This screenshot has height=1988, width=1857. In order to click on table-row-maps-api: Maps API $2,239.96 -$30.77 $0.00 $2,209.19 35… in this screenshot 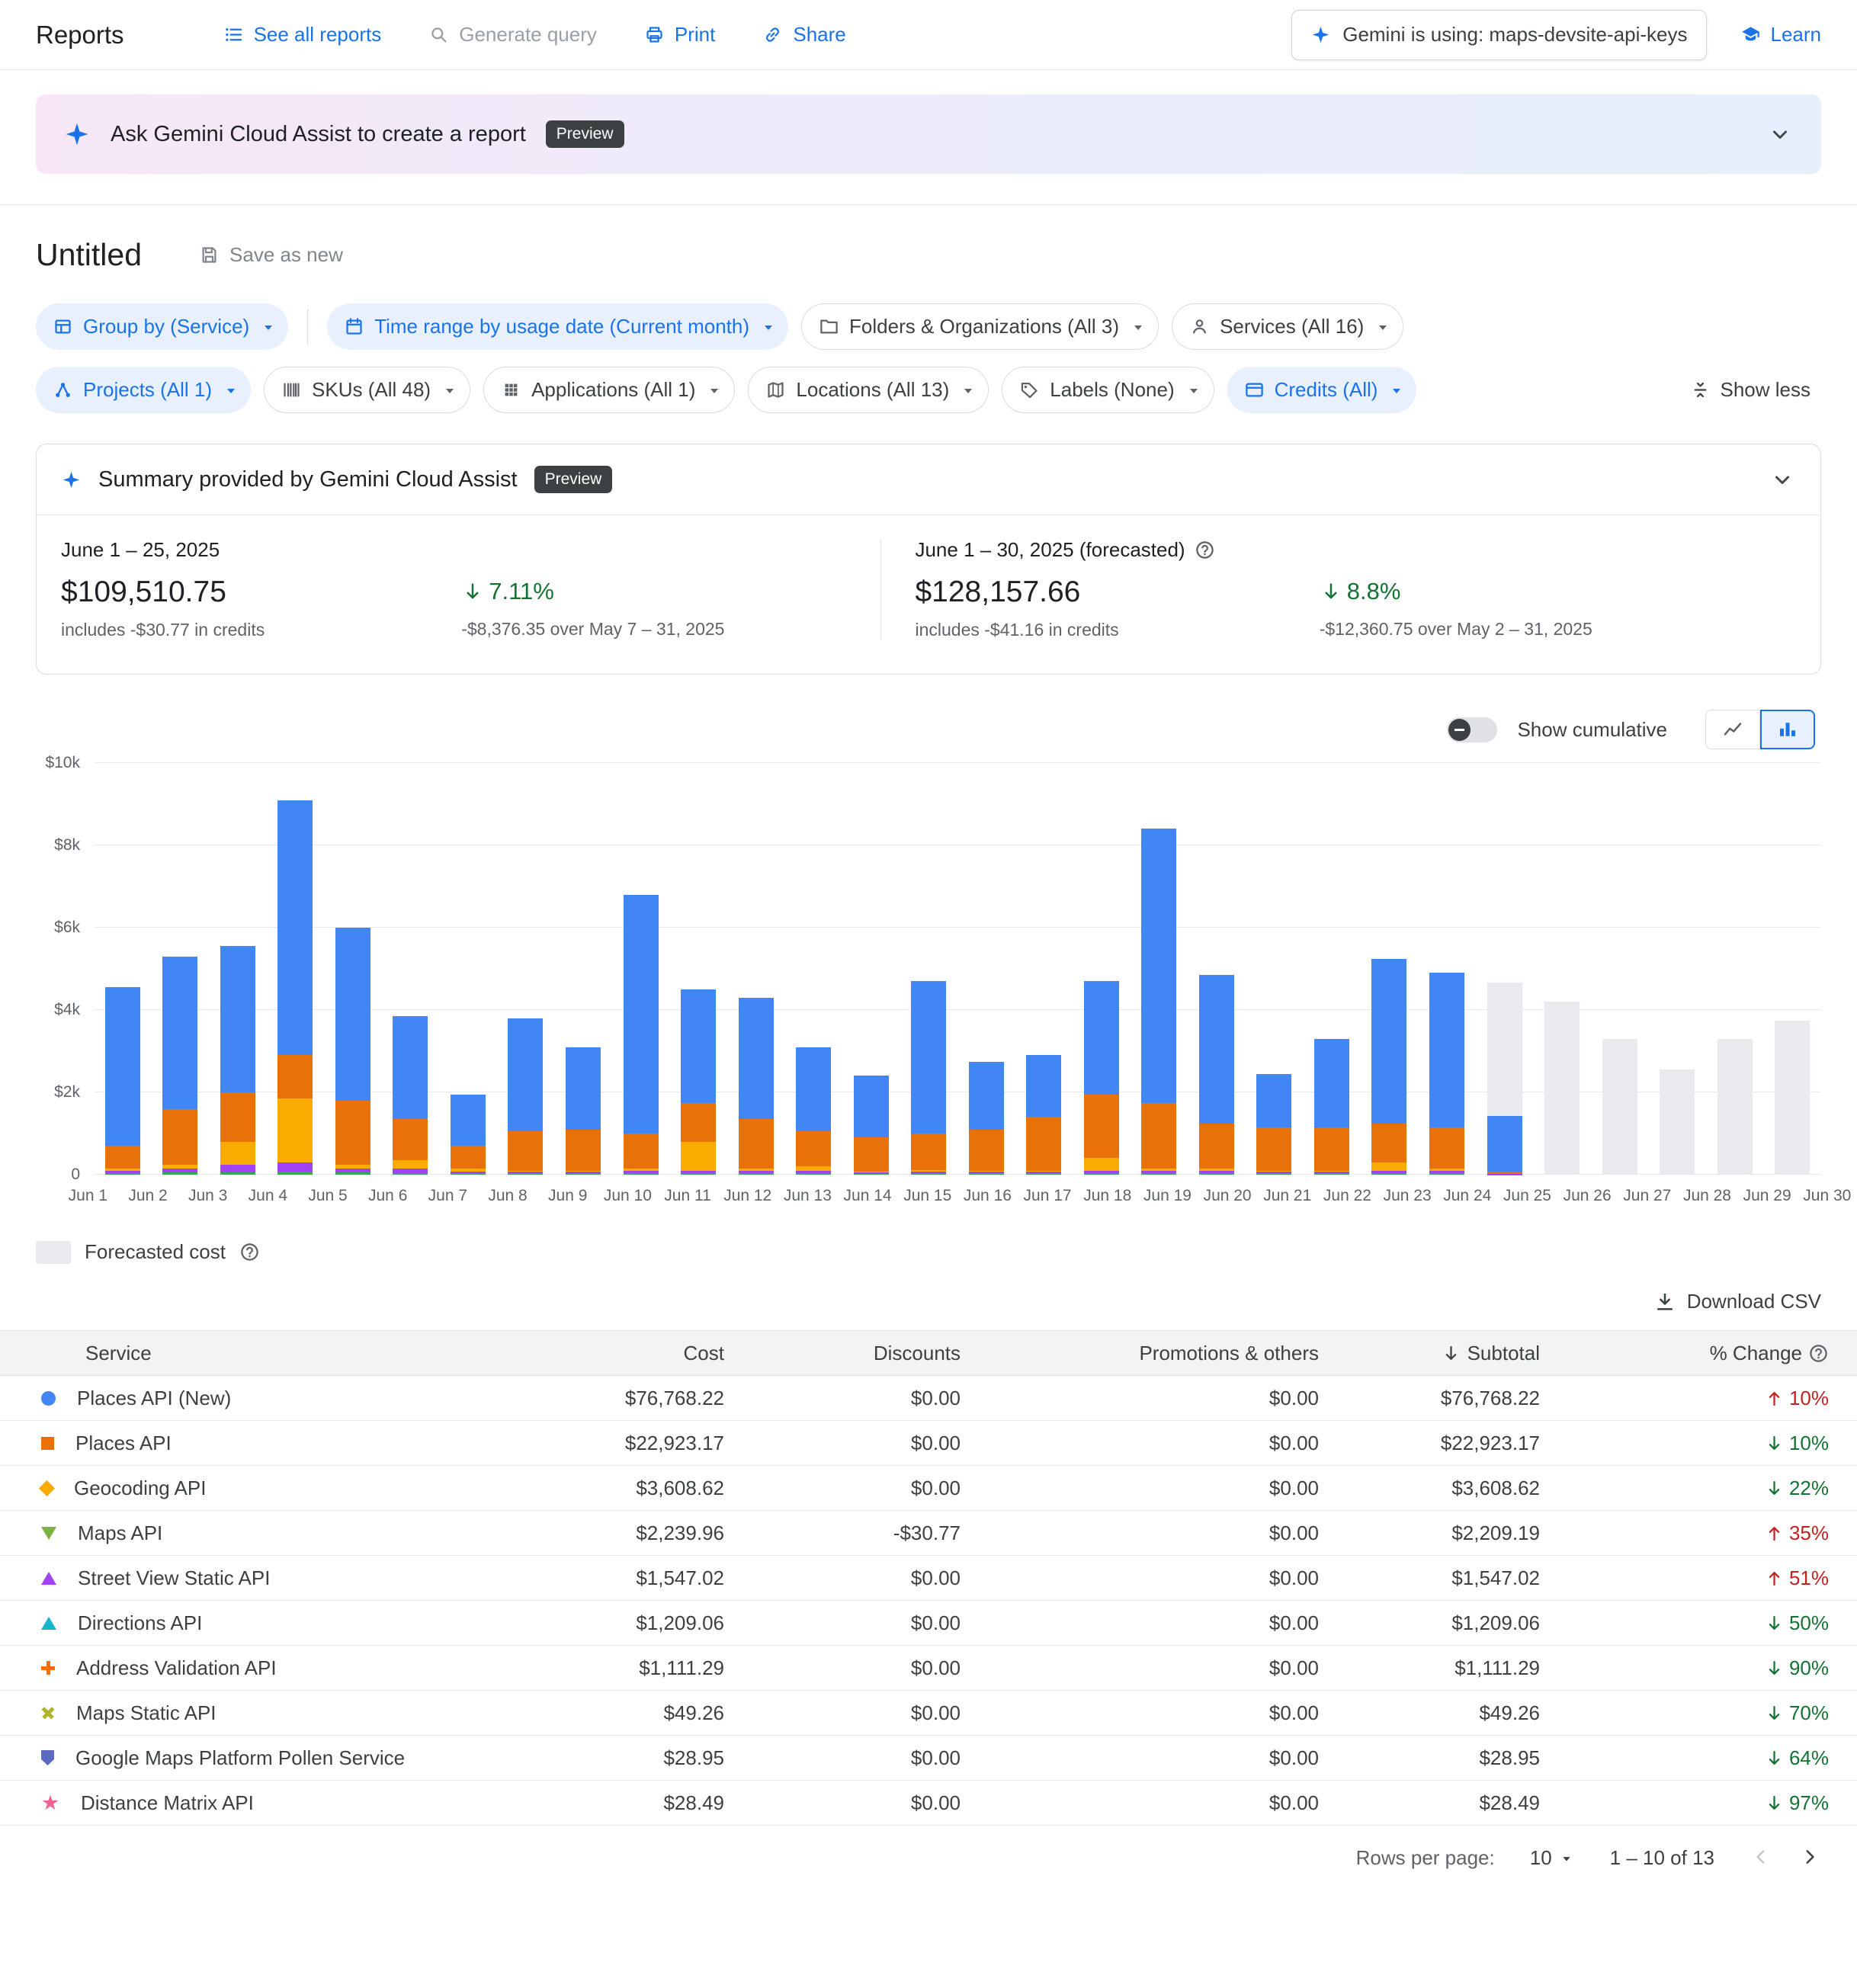, I will do `click(928, 1533)`.